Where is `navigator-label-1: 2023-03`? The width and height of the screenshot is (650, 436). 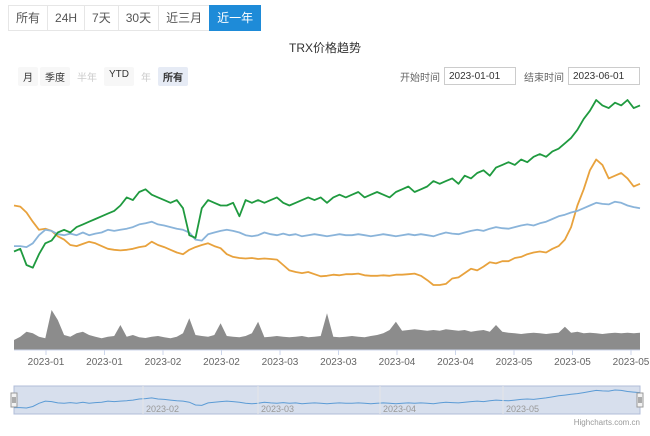 navigator-label-1: 2023-03 is located at coordinates (277, 409).